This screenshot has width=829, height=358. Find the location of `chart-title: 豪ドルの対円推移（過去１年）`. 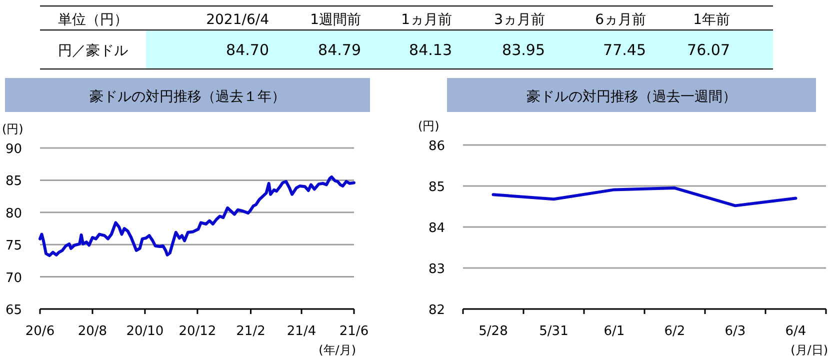

chart-title: 豪ドルの対円推移（過去１年） is located at coordinates (188, 97).